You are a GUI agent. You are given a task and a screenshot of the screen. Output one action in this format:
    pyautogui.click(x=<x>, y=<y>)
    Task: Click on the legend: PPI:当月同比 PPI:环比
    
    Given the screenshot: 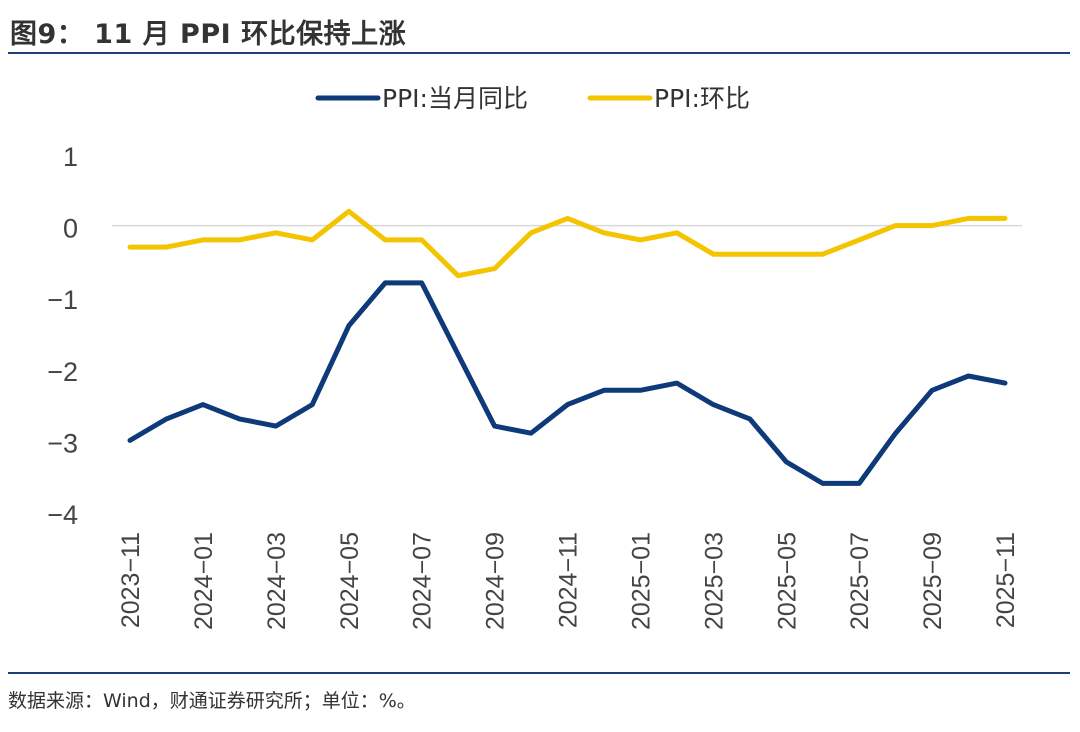 What is the action you would take?
    pyautogui.click(x=532, y=98)
    